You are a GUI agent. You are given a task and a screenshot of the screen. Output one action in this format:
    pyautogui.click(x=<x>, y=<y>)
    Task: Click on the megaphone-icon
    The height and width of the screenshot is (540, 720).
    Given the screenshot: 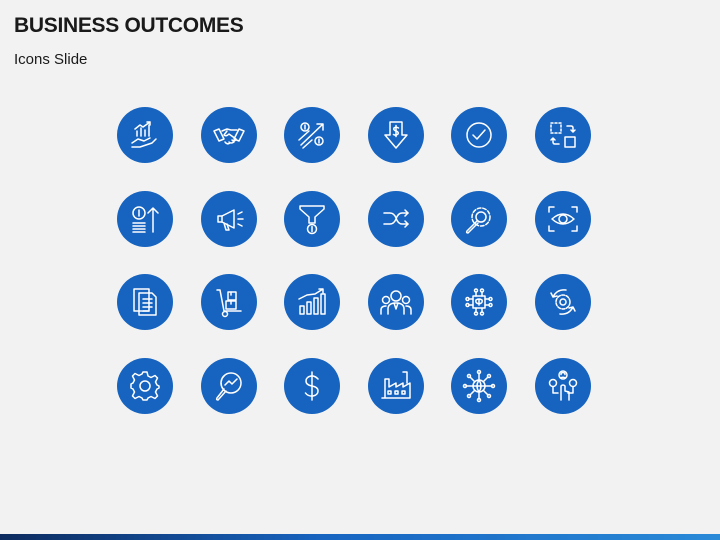 What is the action you would take?
    pyautogui.click(x=228, y=218)
    